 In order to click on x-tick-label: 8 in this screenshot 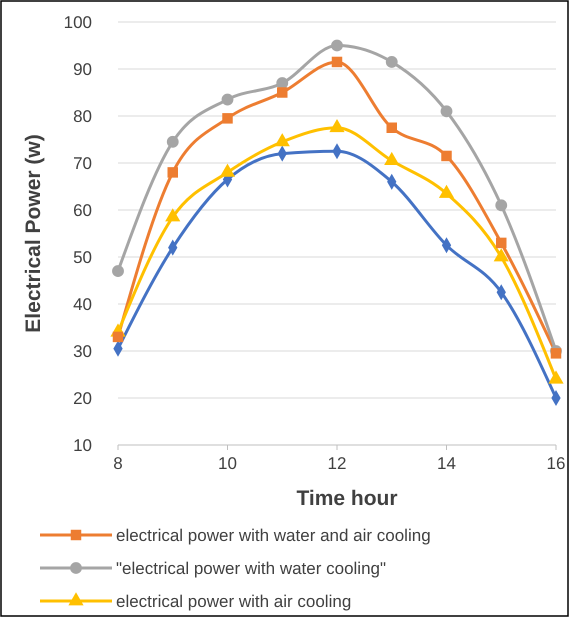, I will do `click(118, 463)`.